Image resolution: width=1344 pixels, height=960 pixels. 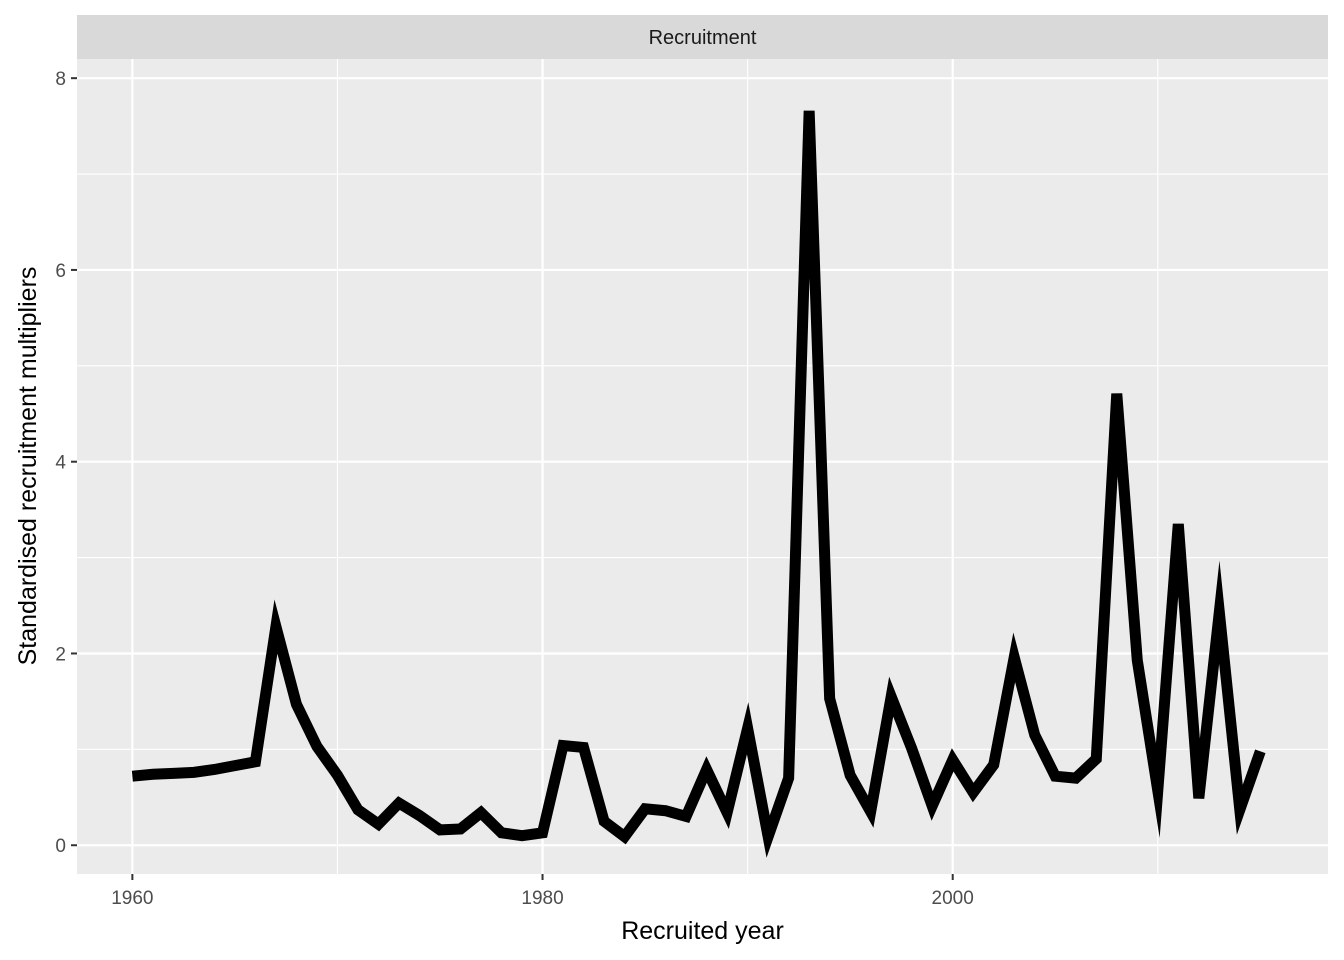 I want to click on x-tick-label: 2000, so click(x=953, y=898).